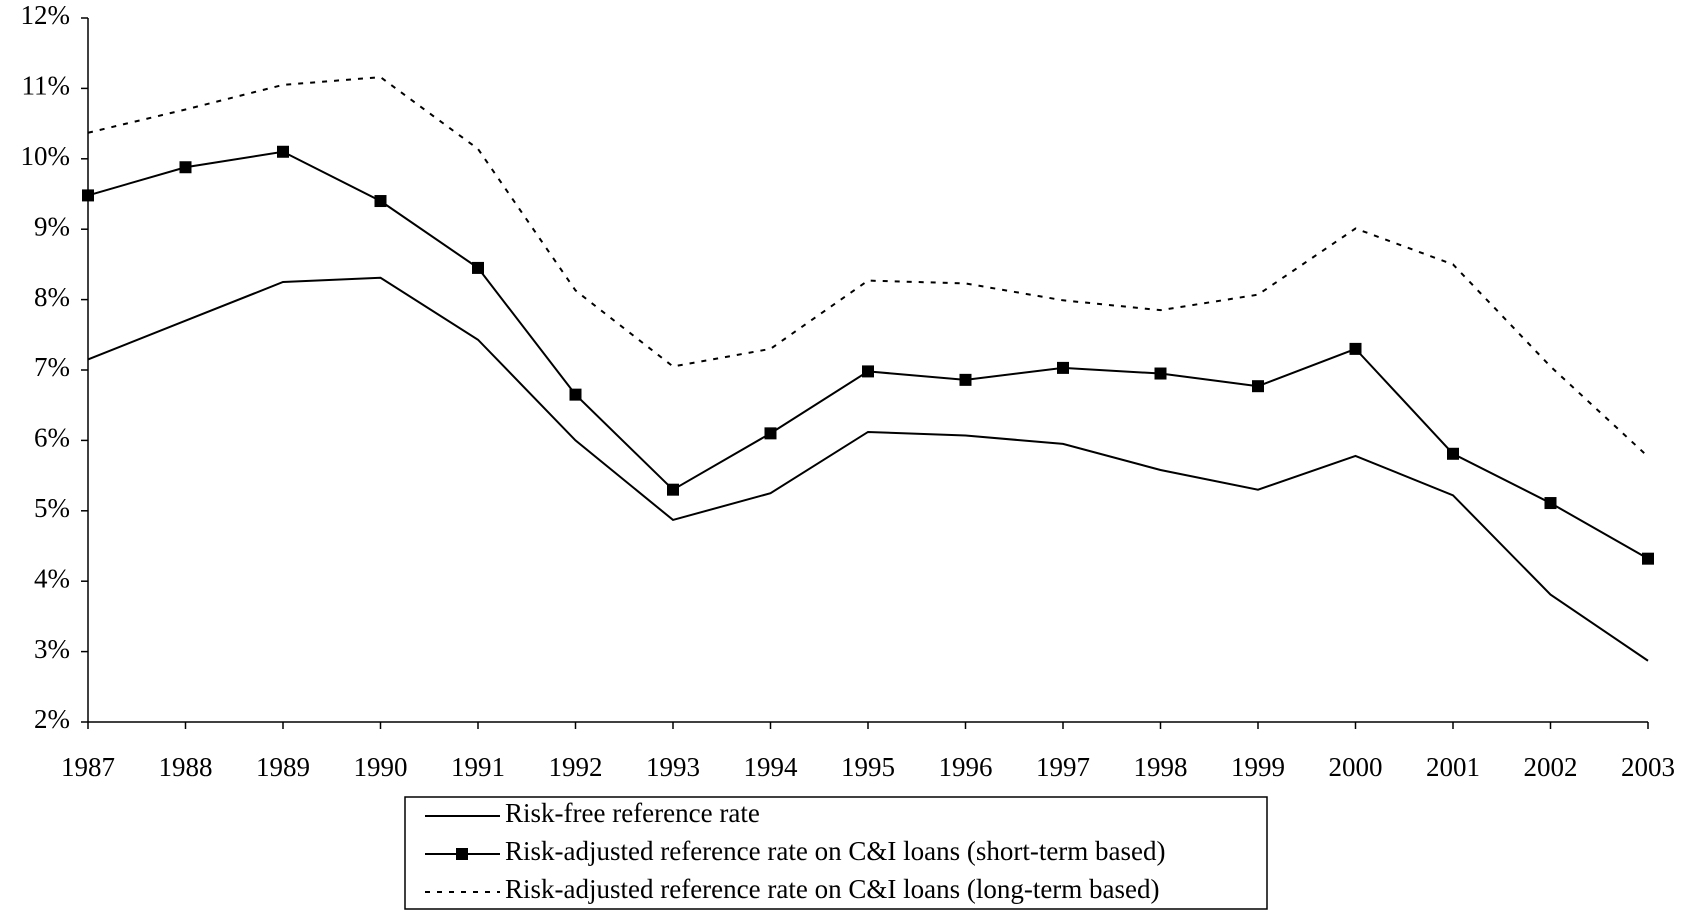 The image size is (1684, 912). Describe the element at coordinates (46, 86) in the screenshot. I see `y-tick-label: 11%` at that location.